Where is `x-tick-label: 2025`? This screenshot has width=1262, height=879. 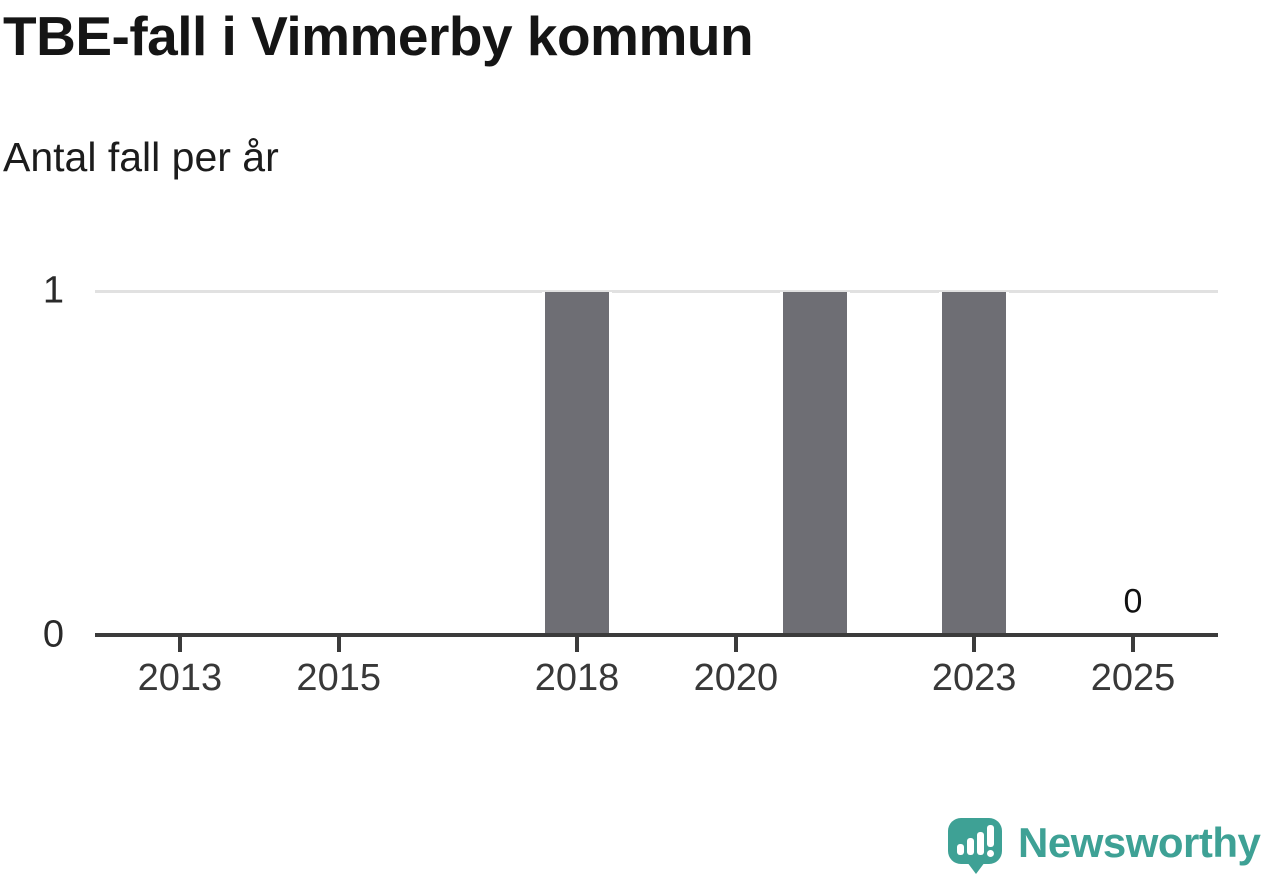
x-tick-label: 2025 is located at coordinates (1133, 678).